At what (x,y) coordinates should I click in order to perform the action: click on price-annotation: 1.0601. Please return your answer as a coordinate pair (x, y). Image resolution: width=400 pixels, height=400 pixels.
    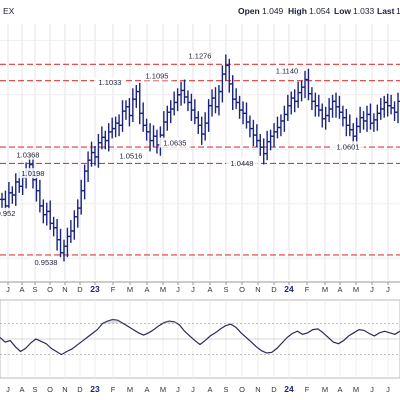
    Looking at the image, I should click on (348, 146).